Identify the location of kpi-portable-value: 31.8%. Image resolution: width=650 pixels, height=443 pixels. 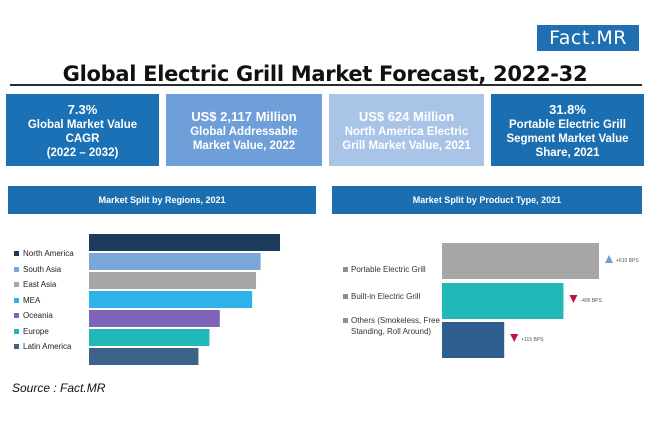
(567, 109).